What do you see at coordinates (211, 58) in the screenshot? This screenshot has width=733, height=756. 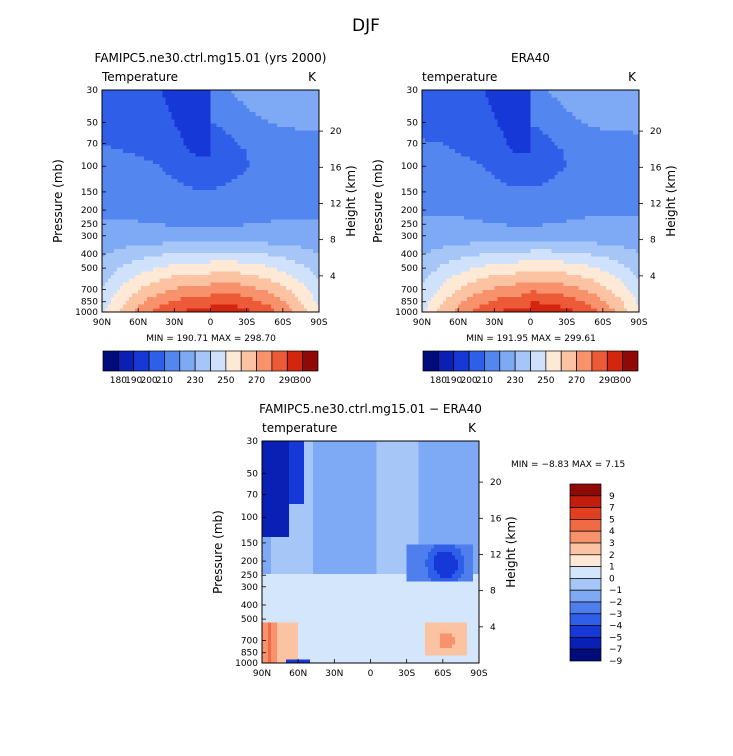 I see `panel-title: FAMIPC5.ne30.ctrl.mg15.01 (yrs 2000)` at bounding box center [211, 58].